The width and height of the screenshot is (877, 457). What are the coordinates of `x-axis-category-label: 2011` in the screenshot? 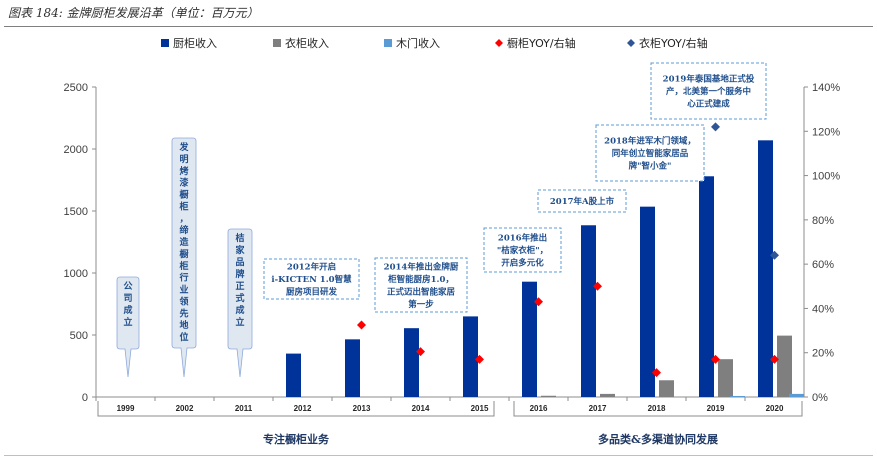 It's located at (244, 408).